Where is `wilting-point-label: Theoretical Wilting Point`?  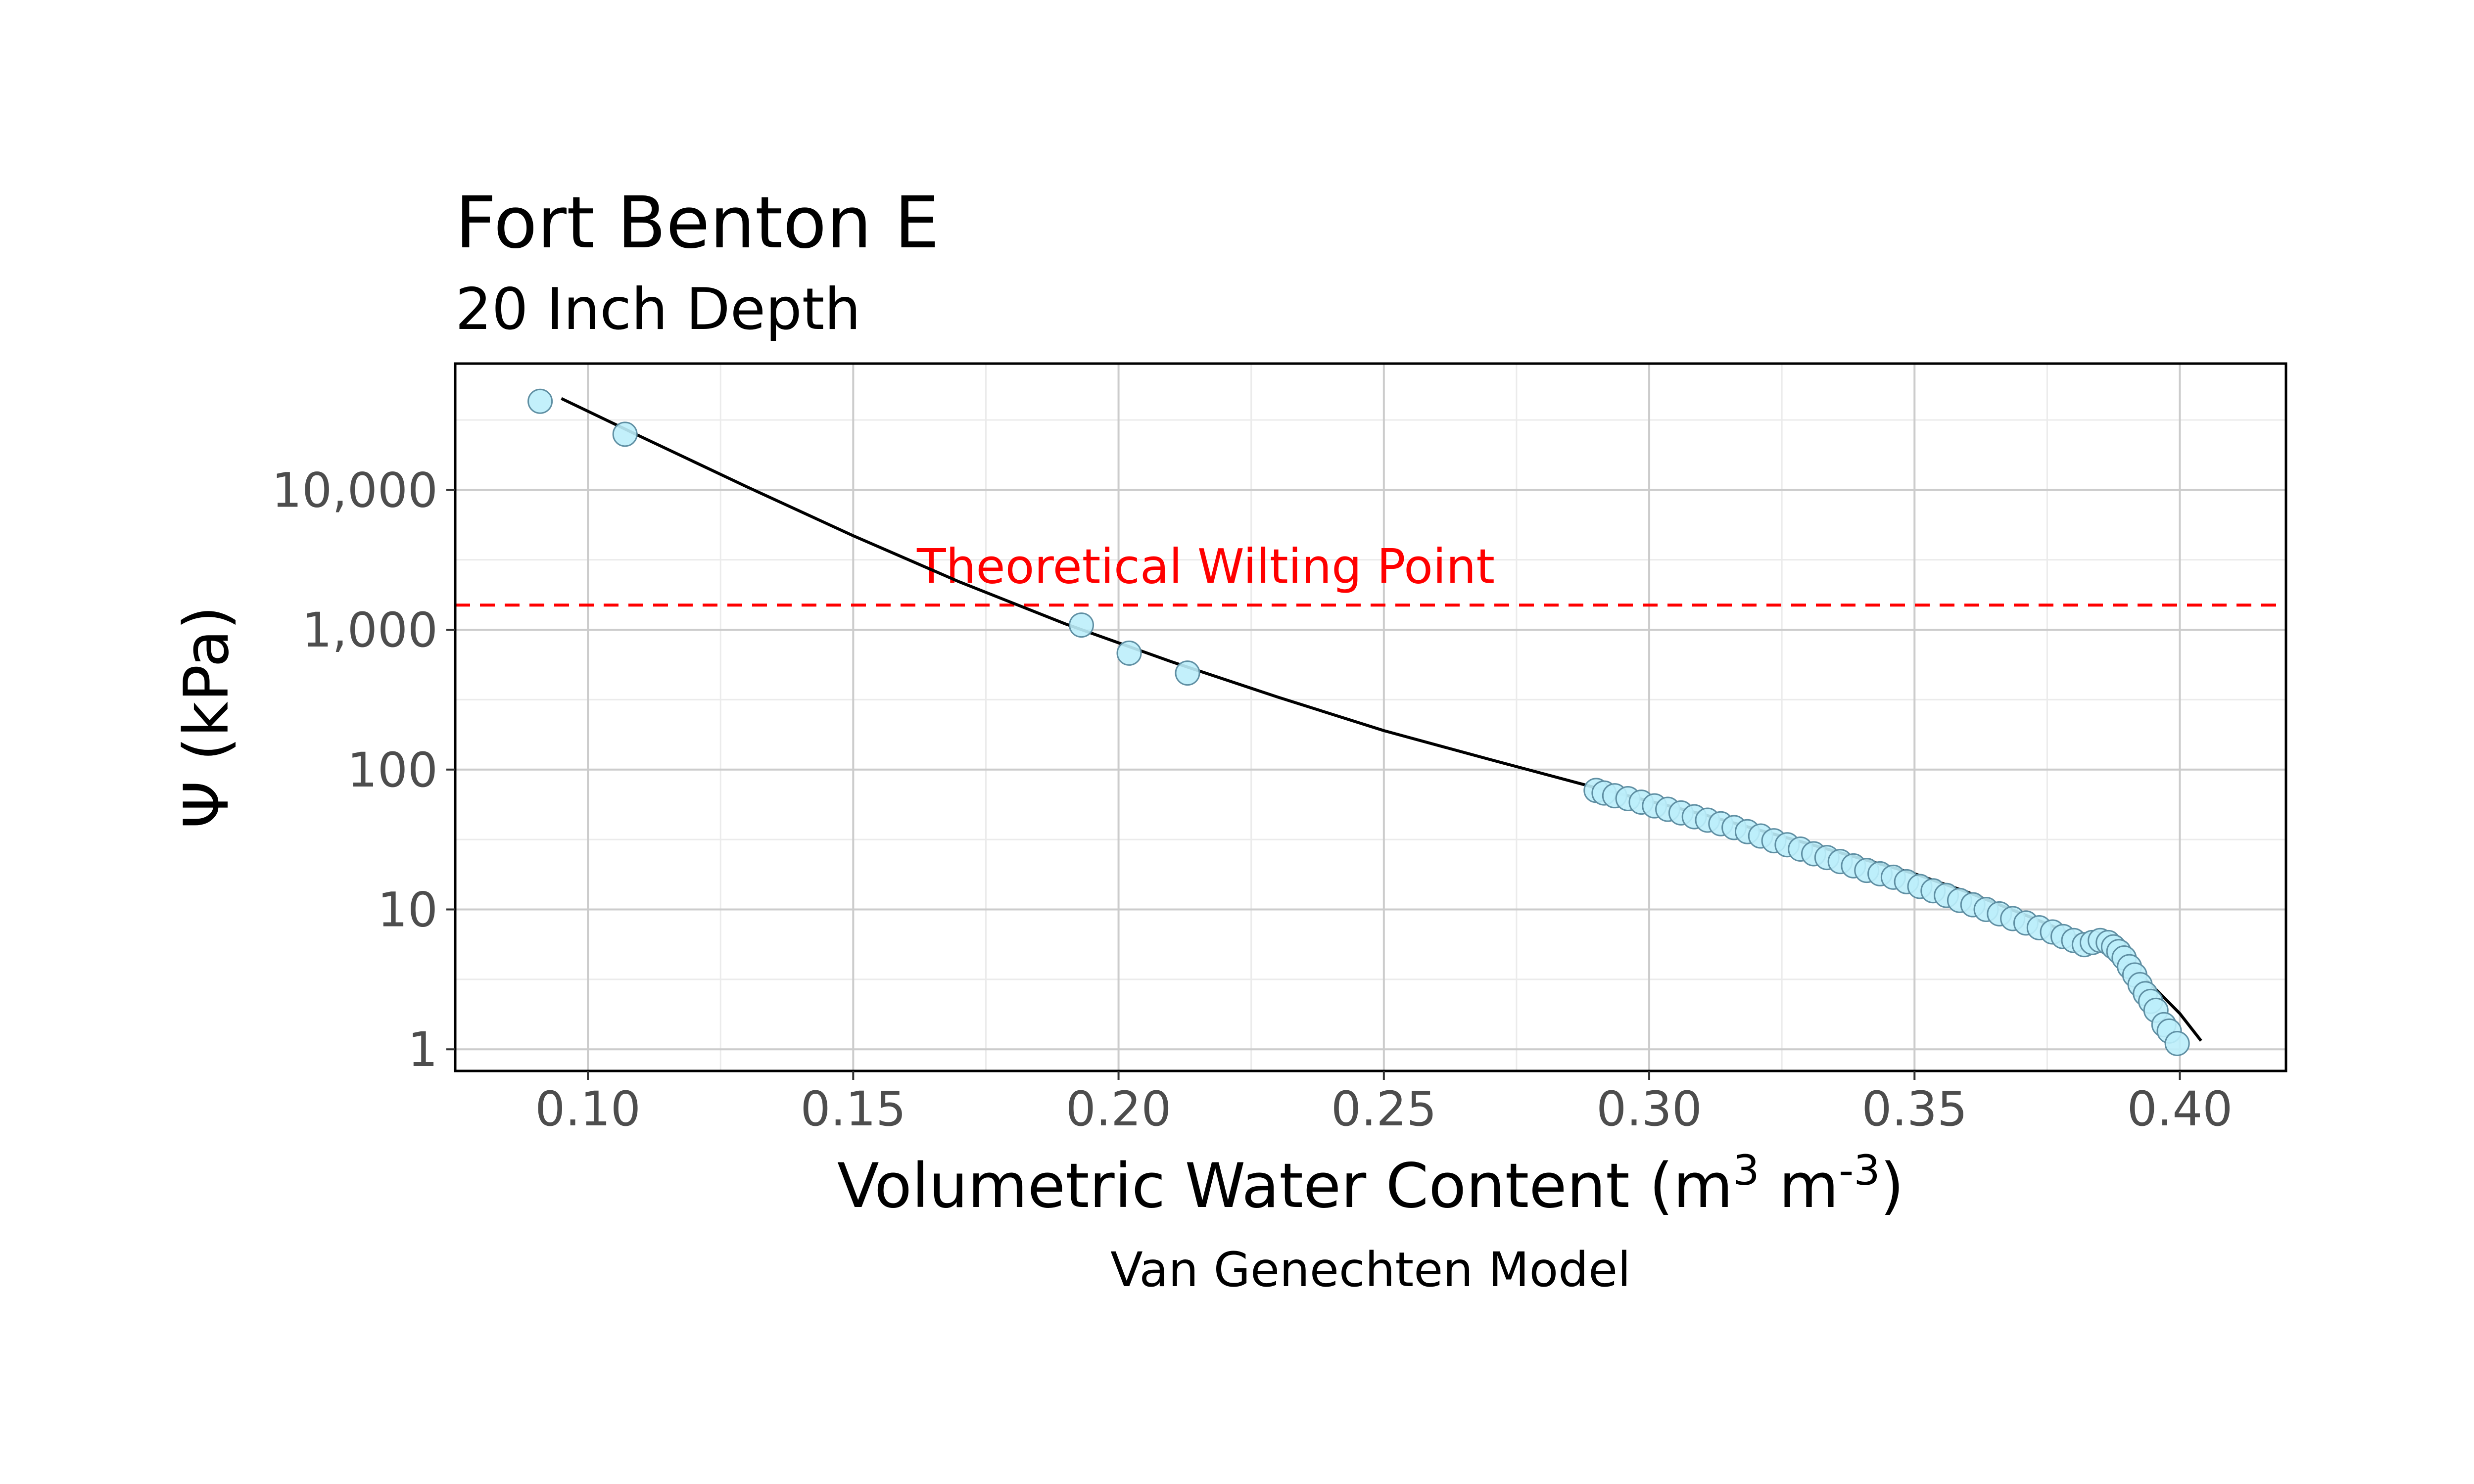 wilting-point-label: Theoretical Wilting Point is located at coordinates (1206, 566).